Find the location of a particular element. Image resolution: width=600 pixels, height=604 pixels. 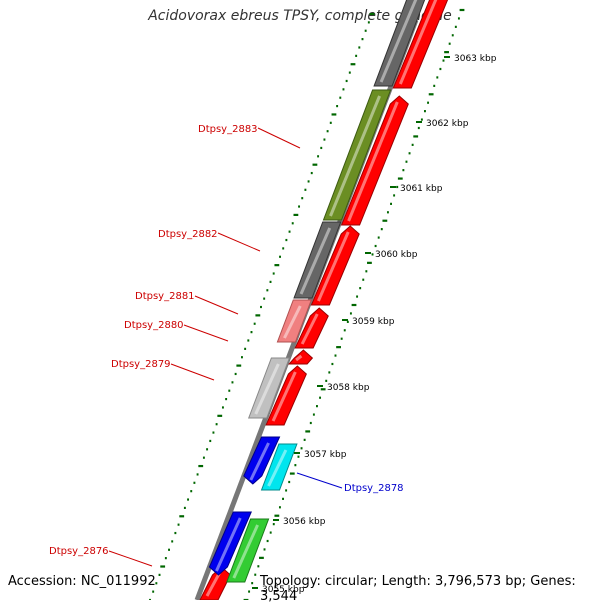

map-title: Acidovorax ebreus TPSY, complete genome is located at coordinates (300, 16).